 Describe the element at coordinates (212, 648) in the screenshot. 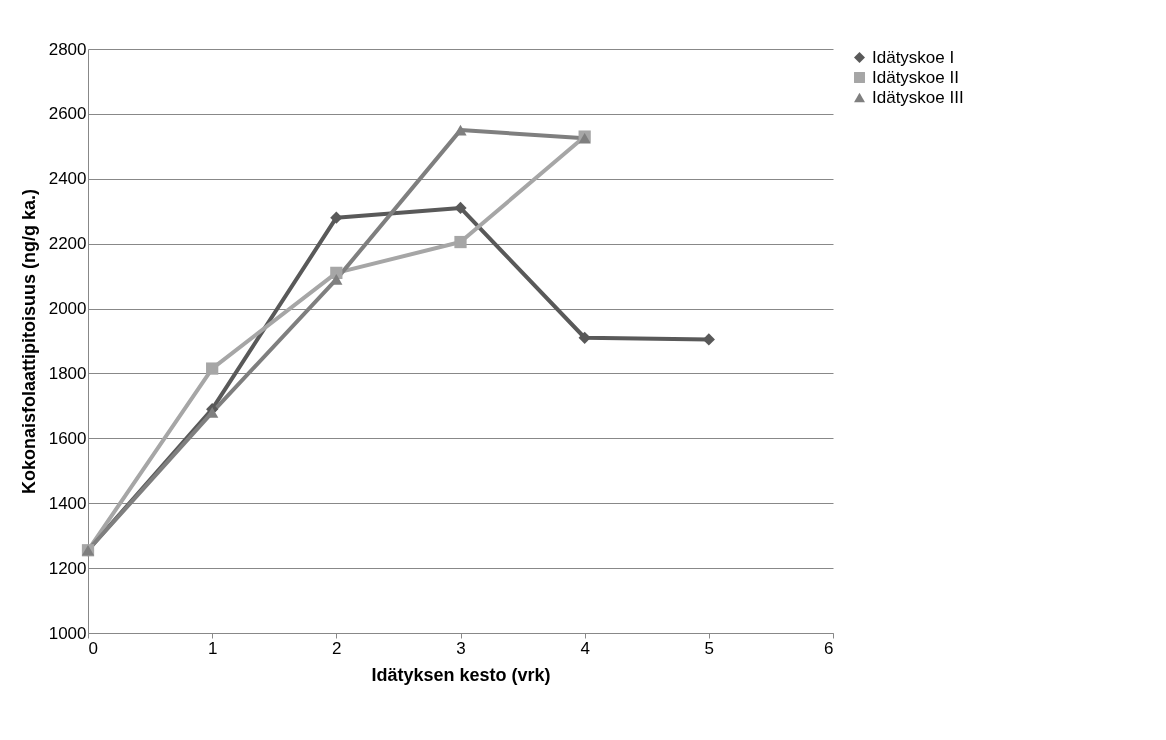

I see `x-tick-label: 1` at that location.